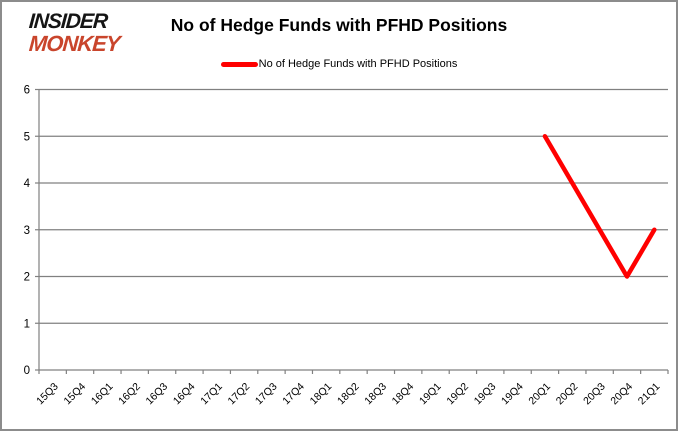 This screenshot has height=431, width=678. Describe the element at coordinates (358, 64) in the screenshot. I see `legend-series-label: No of Hedge Funds with PFHD Positions` at that location.